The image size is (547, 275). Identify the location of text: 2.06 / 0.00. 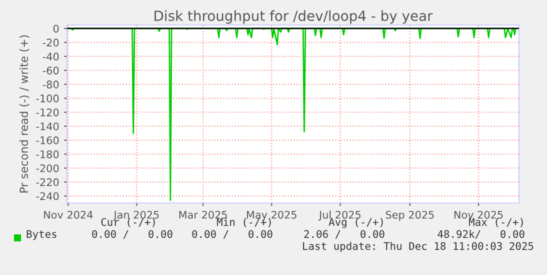
(344, 234).